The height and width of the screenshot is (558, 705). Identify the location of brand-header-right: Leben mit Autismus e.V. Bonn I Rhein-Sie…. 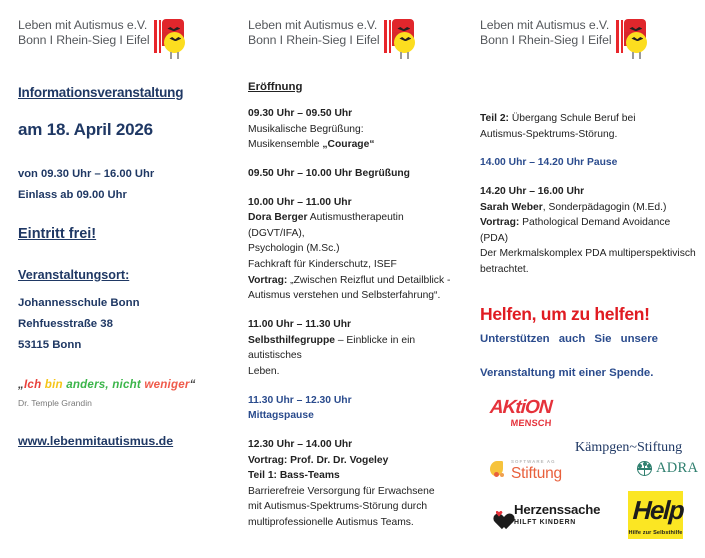
(588, 38).